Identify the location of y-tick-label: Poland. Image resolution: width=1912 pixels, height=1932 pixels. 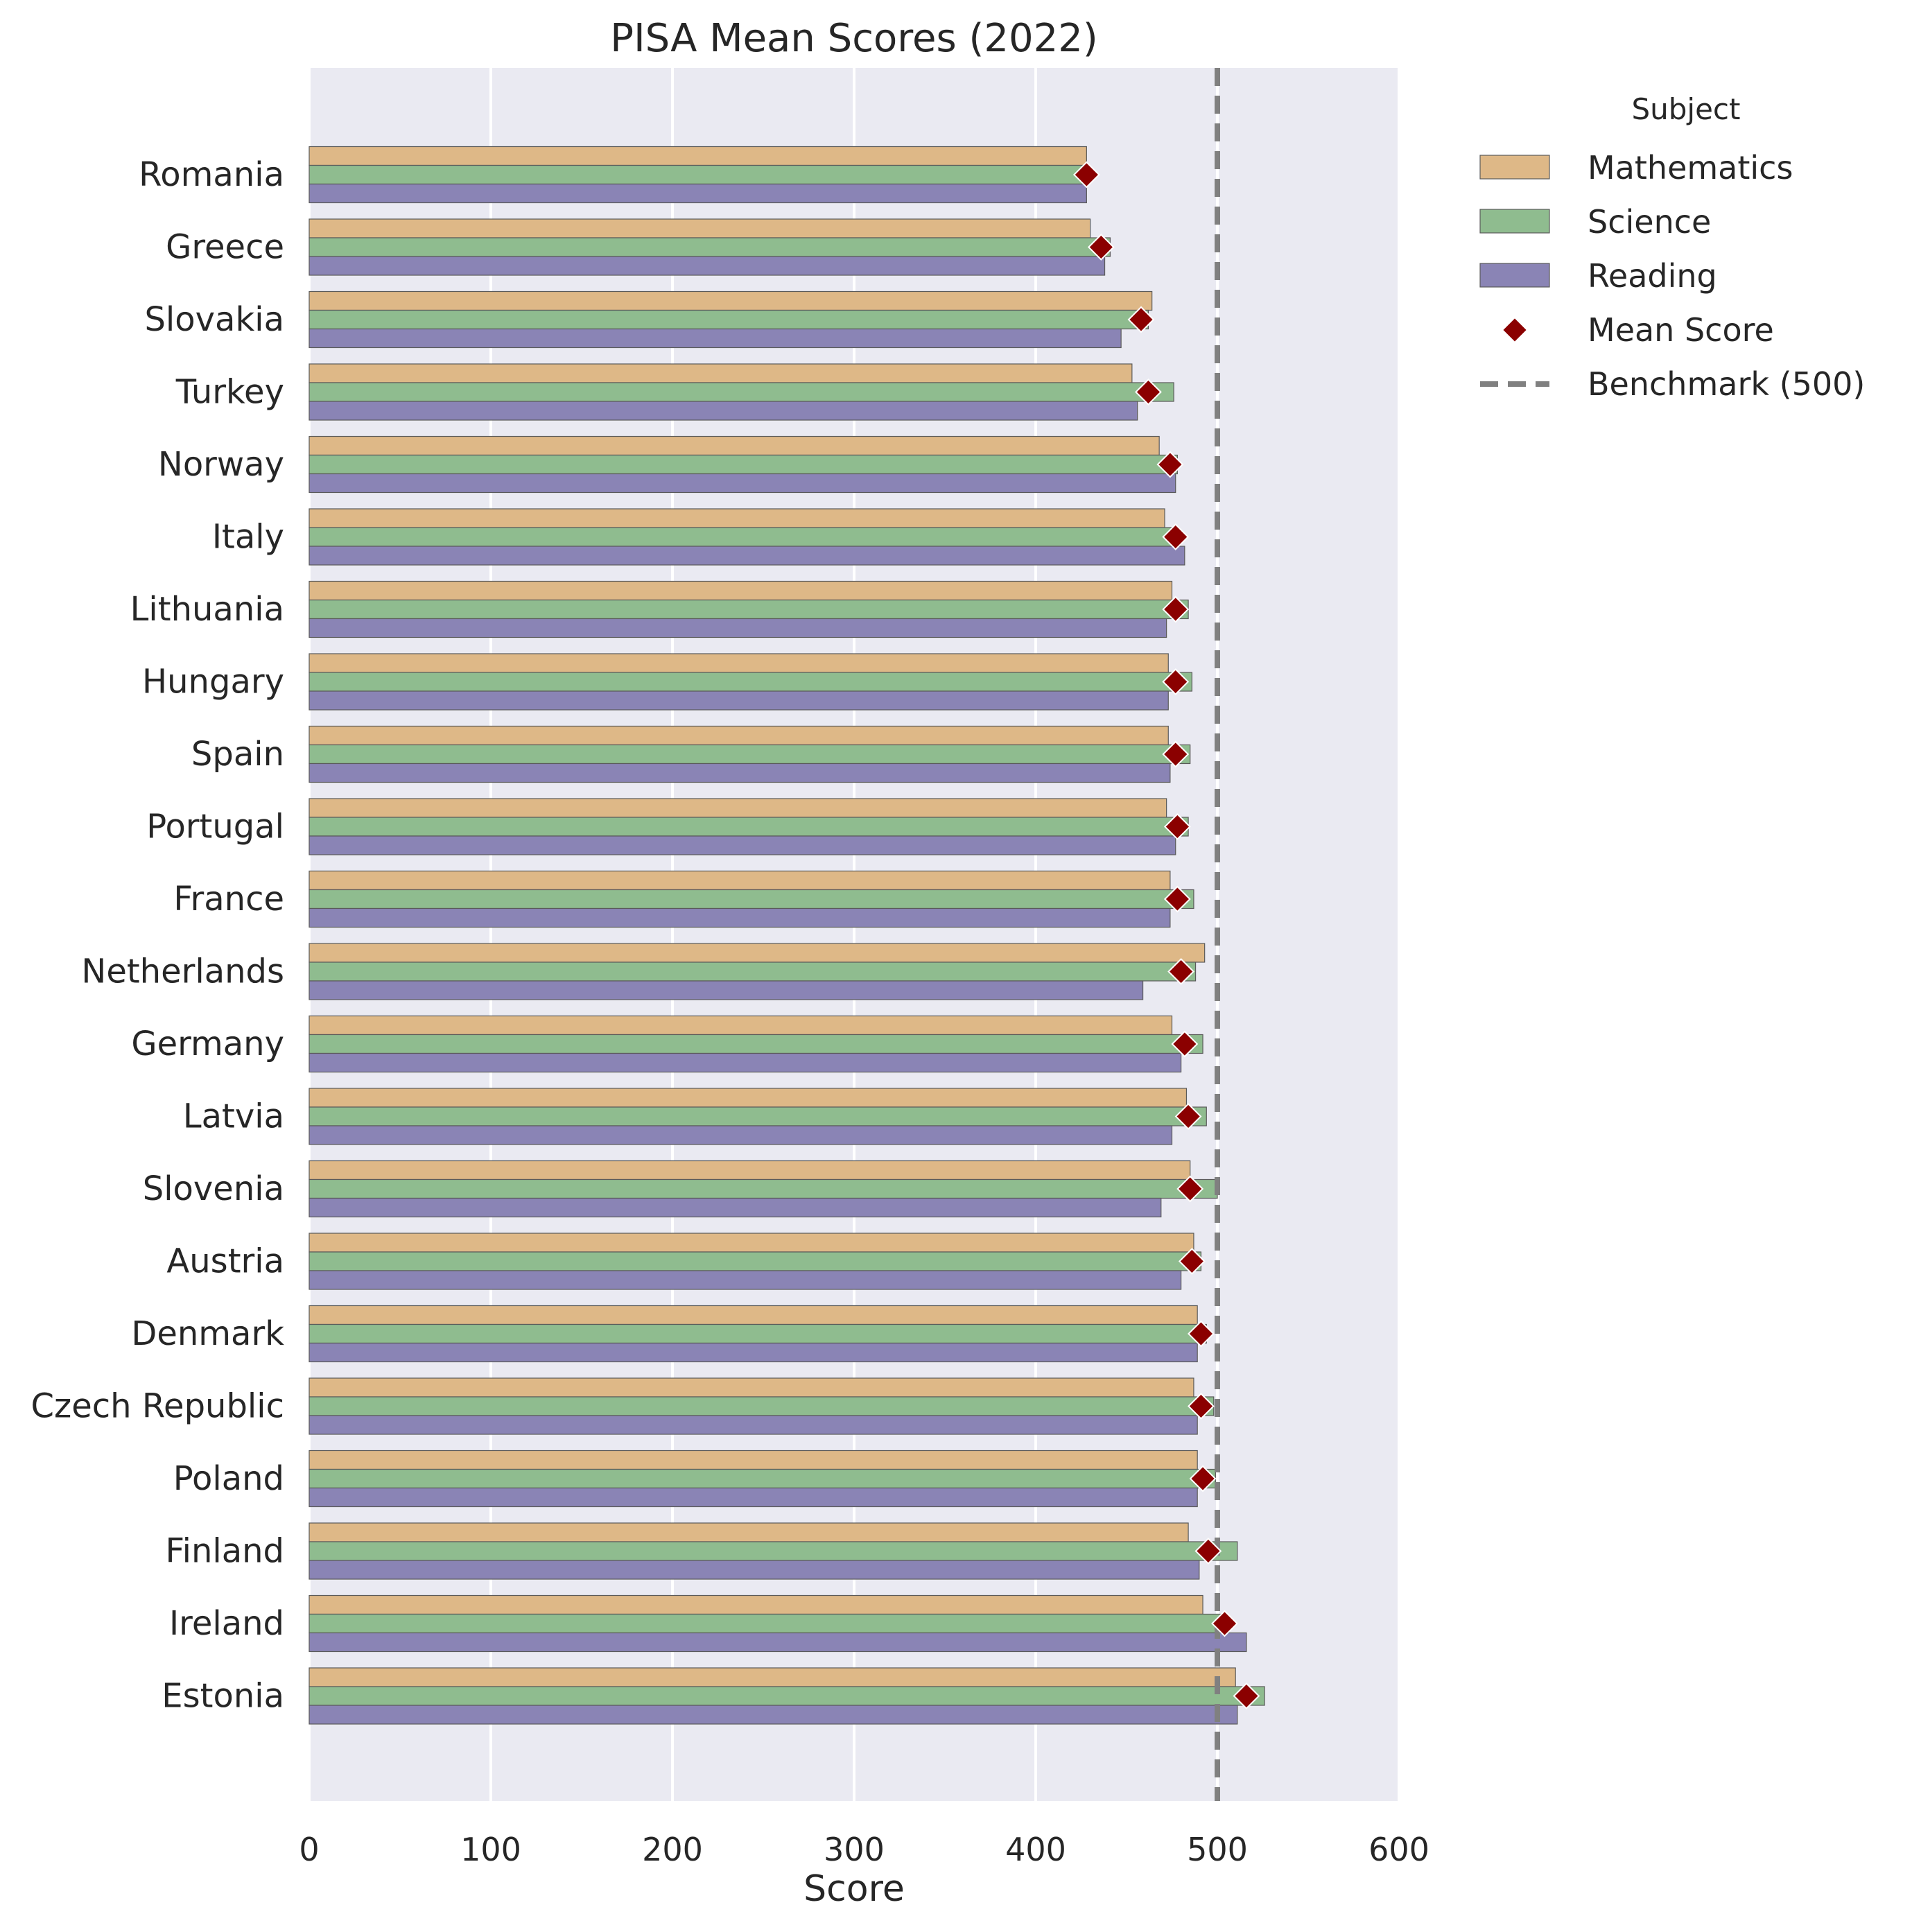
(228, 1478).